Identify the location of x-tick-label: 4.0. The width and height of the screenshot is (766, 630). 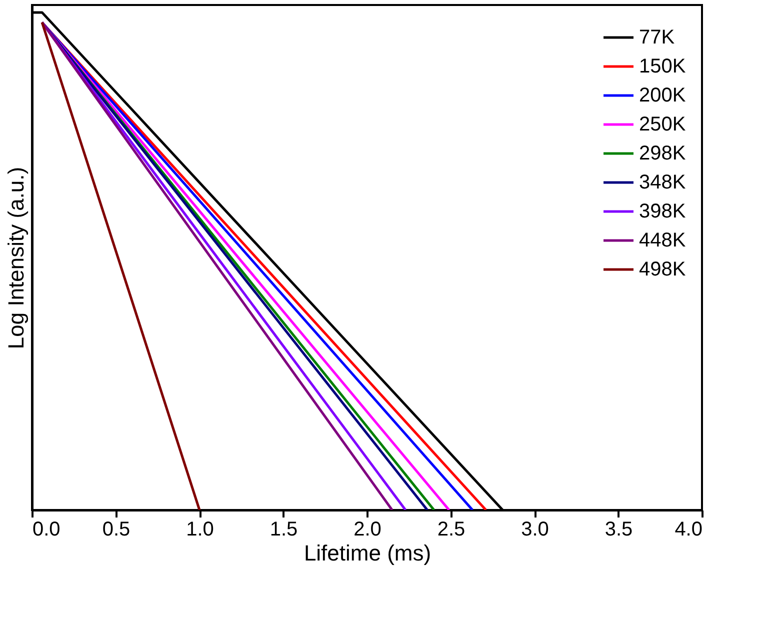
(688, 529).